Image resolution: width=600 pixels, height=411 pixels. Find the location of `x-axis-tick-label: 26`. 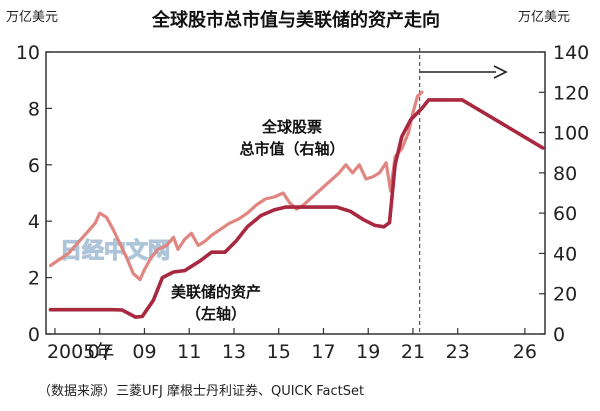

x-axis-tick-label: 26 is located at coordinates (525, 352).